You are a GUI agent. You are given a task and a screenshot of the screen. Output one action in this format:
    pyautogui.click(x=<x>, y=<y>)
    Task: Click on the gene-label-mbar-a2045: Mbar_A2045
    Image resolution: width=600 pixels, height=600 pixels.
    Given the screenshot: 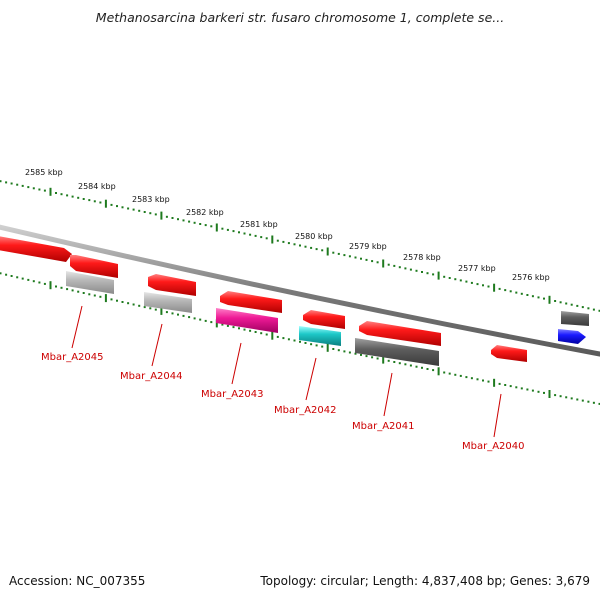 What is the action you would take?
    pyautogui.click(x=72, y=357)
    